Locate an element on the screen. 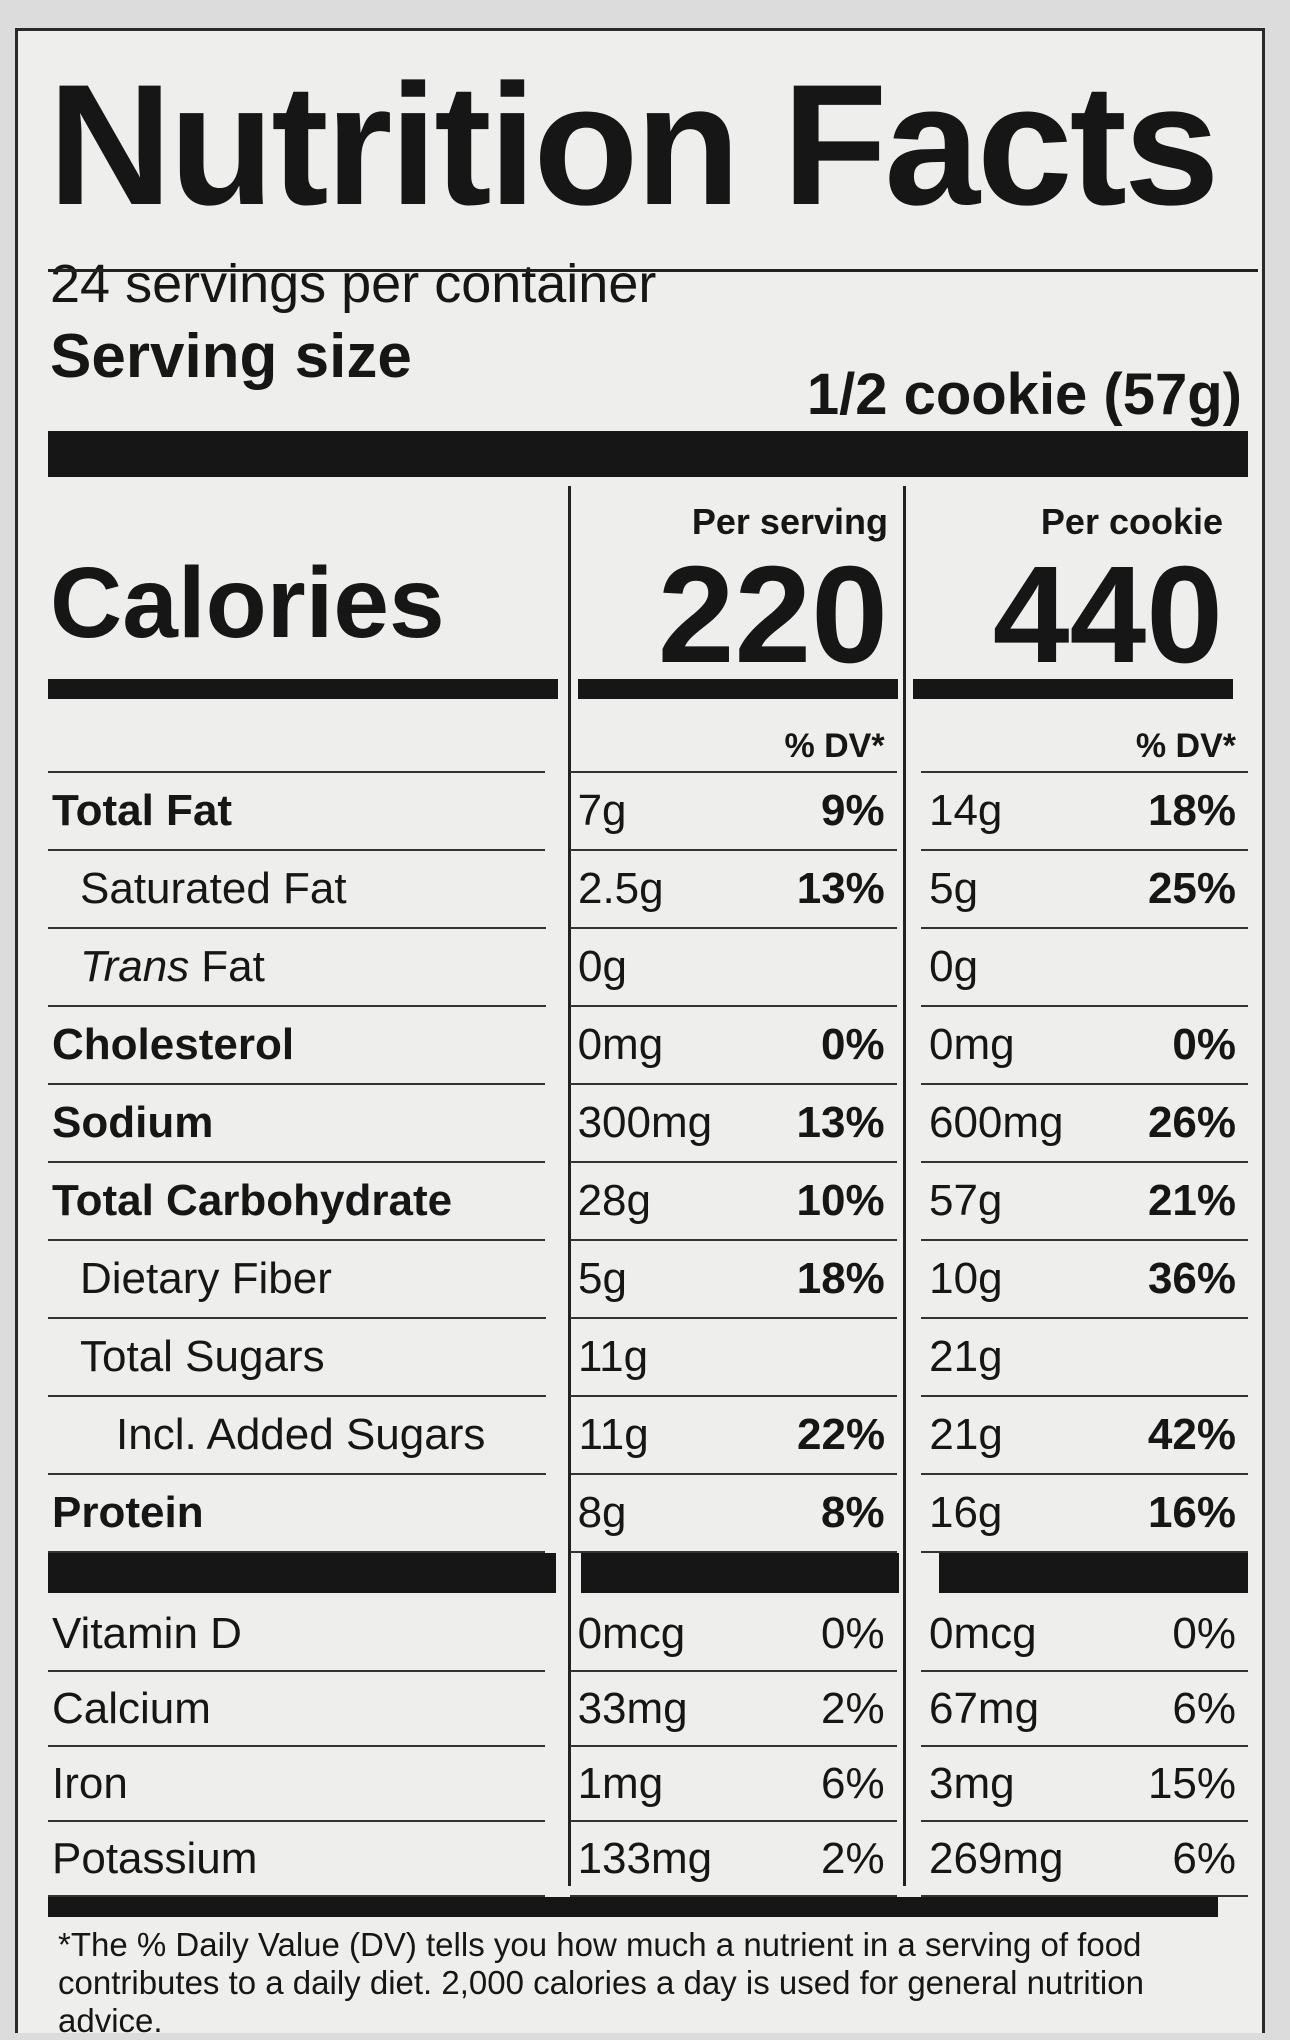 Image resolution: width=1290 pixels, height=2040 pixels. value-cell: 0mcg 0% is located at coordinates (1084, 1634).